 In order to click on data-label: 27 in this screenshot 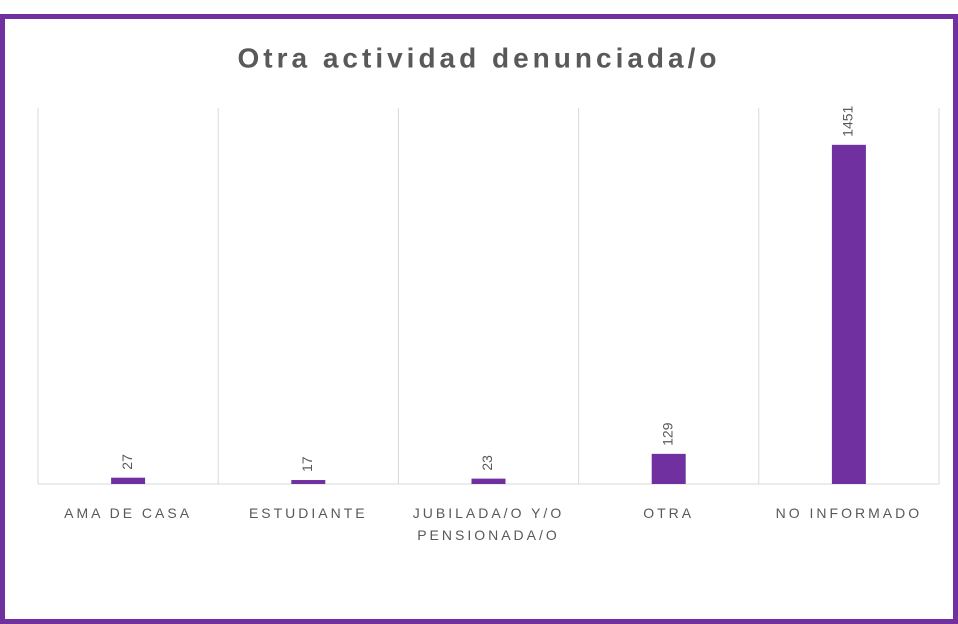, I will do `click(127, 462)`.